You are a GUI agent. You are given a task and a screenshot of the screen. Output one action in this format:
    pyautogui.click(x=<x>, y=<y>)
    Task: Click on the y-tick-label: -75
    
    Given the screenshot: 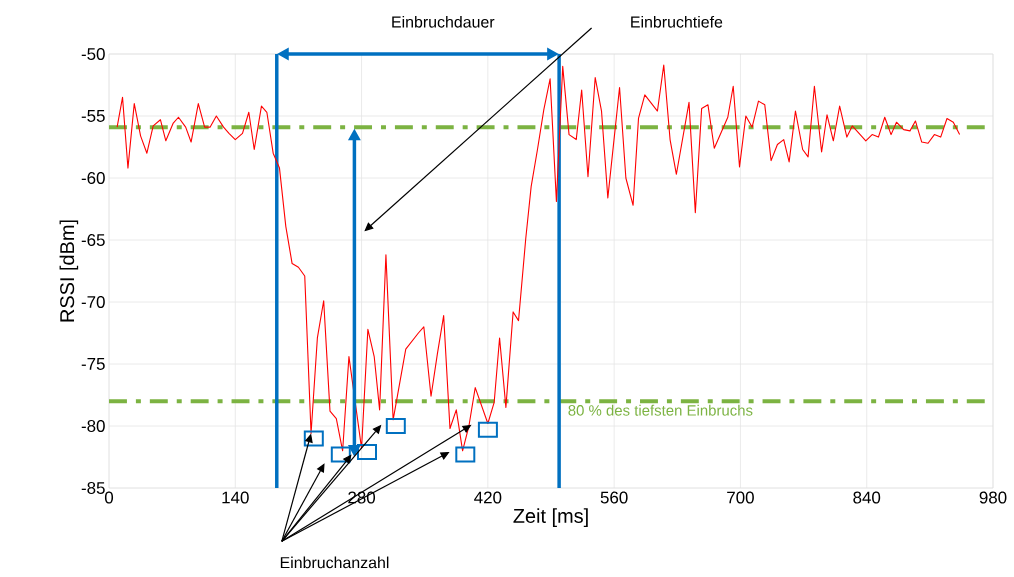 What is the action you would take?
    pyautogui.click(x=93, y=364)
    